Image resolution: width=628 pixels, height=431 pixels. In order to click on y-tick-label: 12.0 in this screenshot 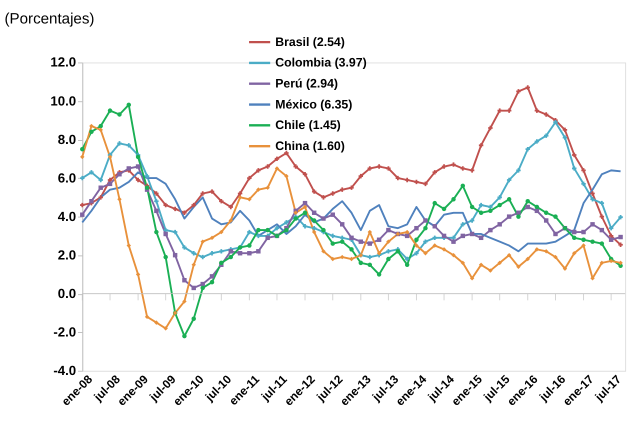, I will do `click(63, 62)`.